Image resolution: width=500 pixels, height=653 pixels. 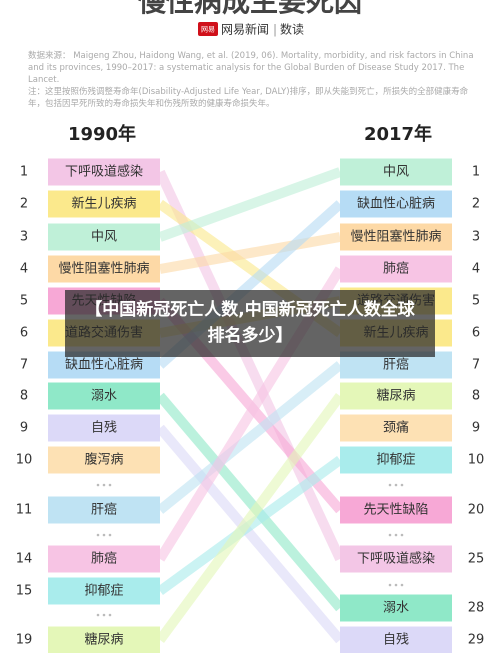 I want to click on section: 数读, so click(x=292, y=29).